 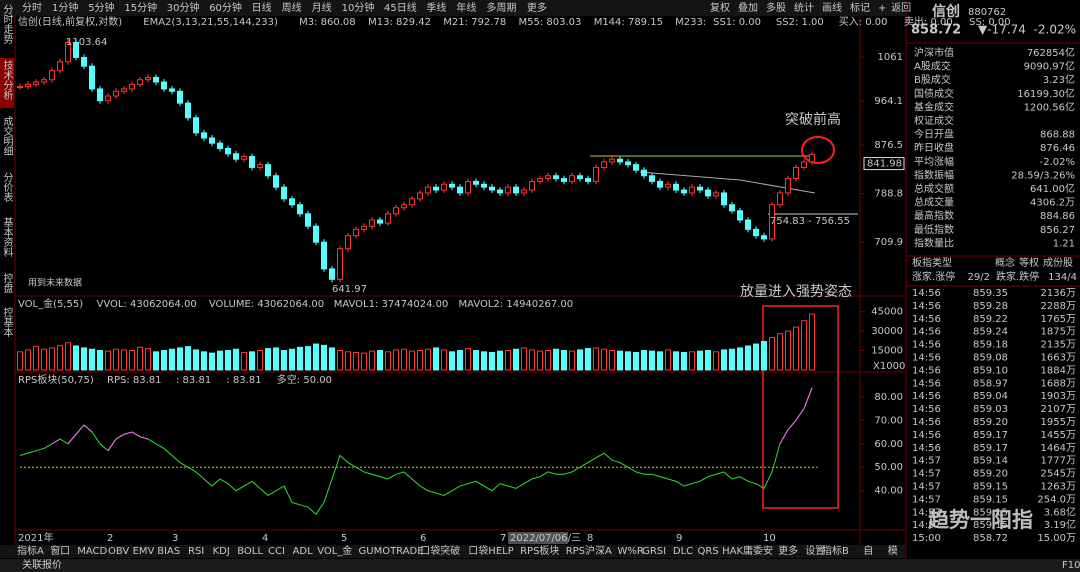 What do you see at coordinates (30, 550) in the screenshot?
I see `indicator-tab: 指标A` at bounding box center [30, 550].